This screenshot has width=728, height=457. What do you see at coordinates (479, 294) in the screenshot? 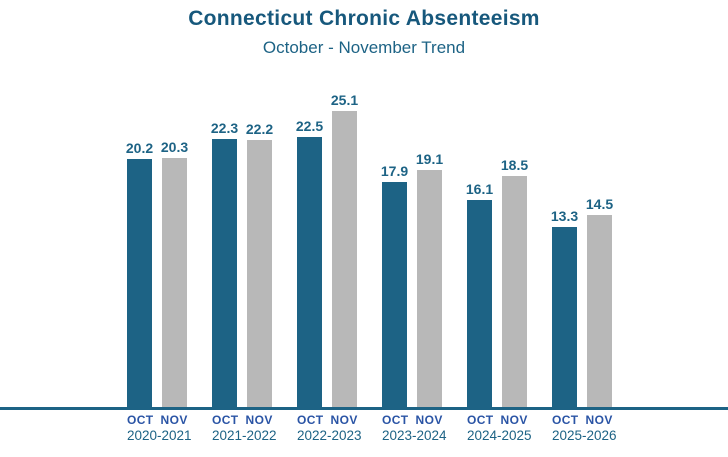
I see `oct-bar: 16.1` at bounding box center [479, 294].